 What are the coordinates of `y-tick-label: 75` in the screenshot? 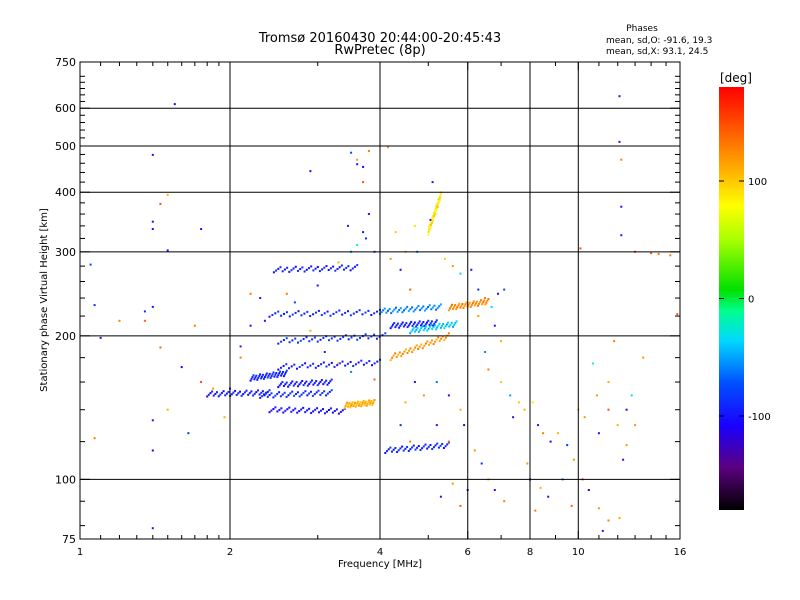 It's located at (69, 539).